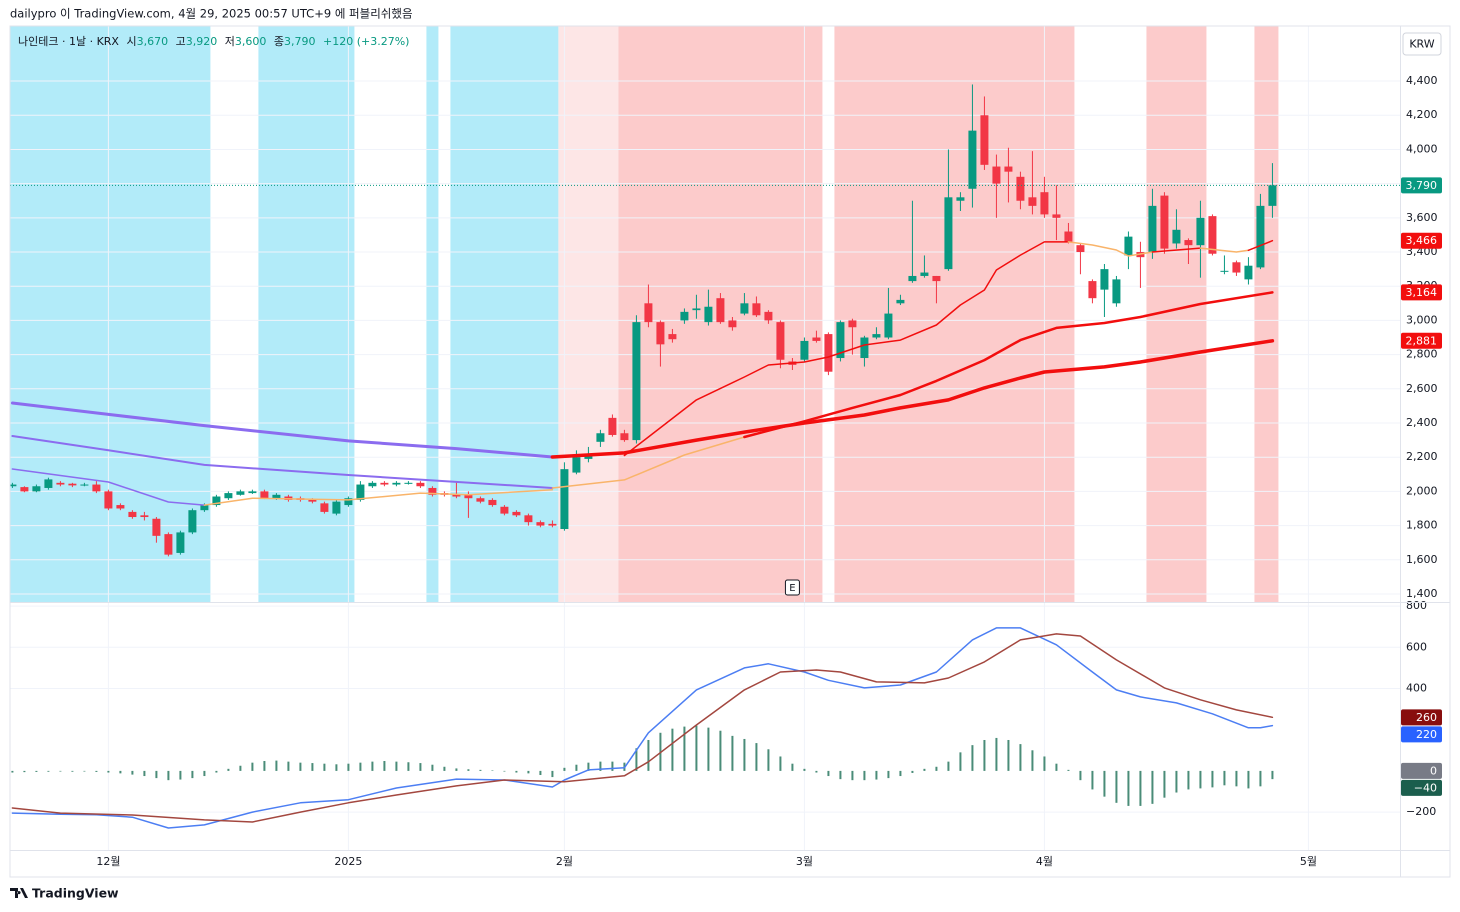  I want to click on event-label: E, so click(792, 588).